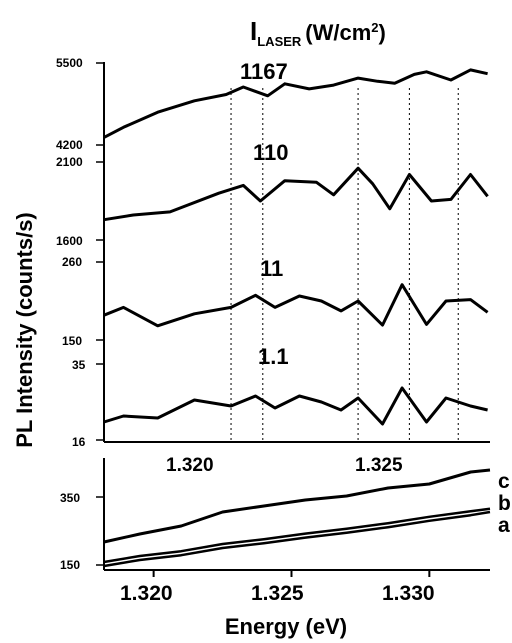 Image resolution: width=512 pixels, height=643 pixels. I want to click on laser-subscript: LASER, so click(279, 41).